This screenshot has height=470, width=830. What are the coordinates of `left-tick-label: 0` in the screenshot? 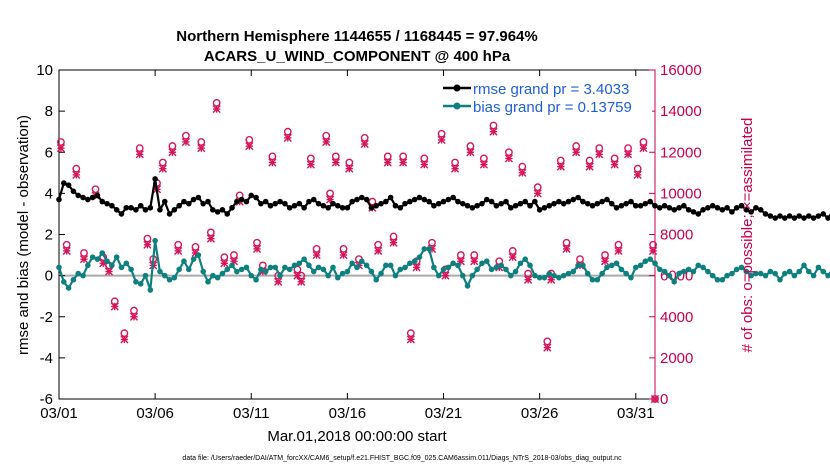 It's located at (49, 276).